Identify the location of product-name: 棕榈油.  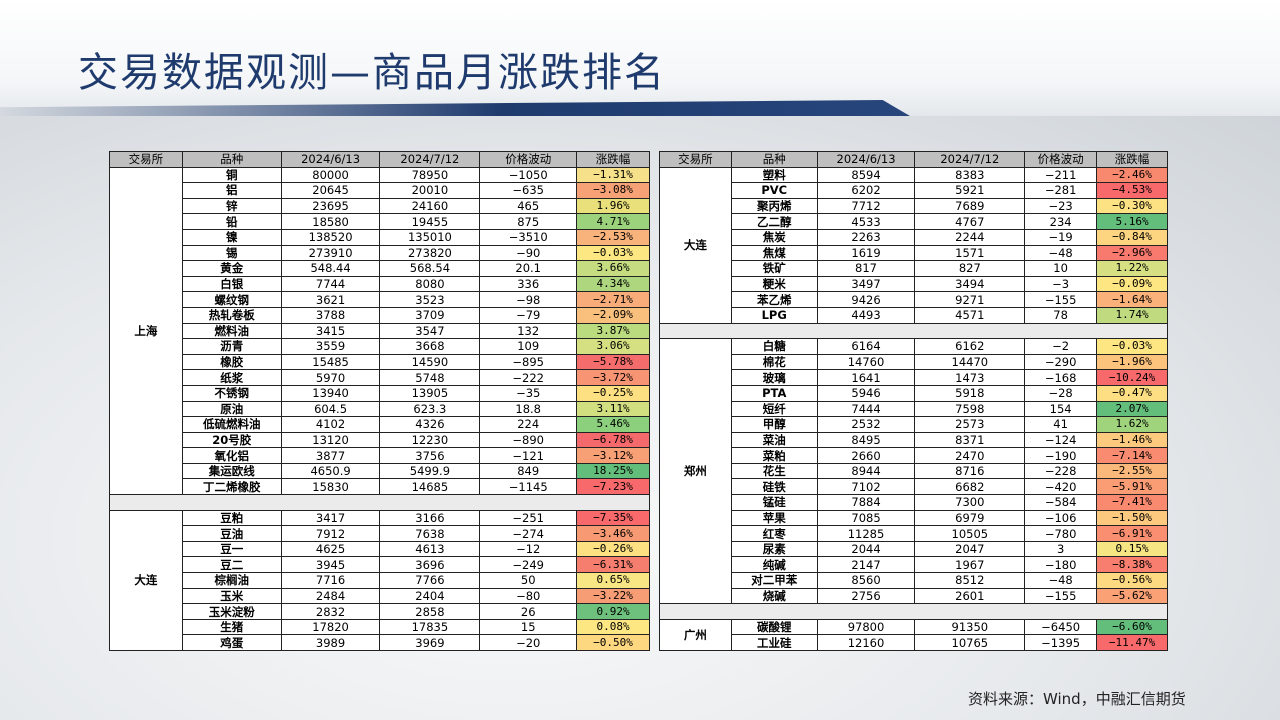
(231, 580).